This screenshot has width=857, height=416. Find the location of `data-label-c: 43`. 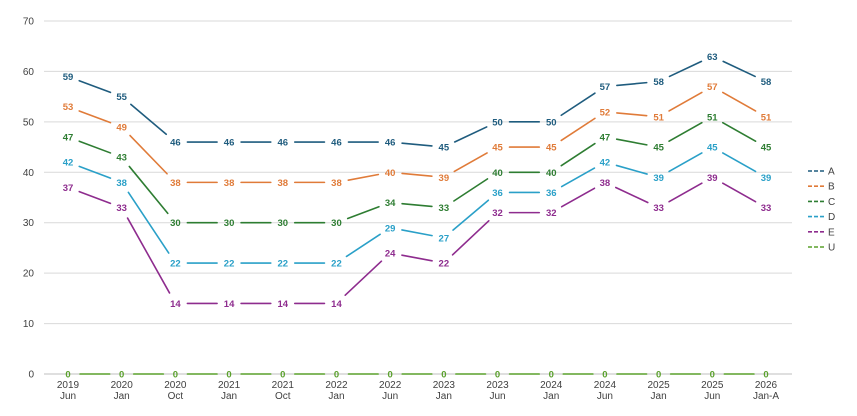

data-label-c: 43 is located at coordinates (121, 158).